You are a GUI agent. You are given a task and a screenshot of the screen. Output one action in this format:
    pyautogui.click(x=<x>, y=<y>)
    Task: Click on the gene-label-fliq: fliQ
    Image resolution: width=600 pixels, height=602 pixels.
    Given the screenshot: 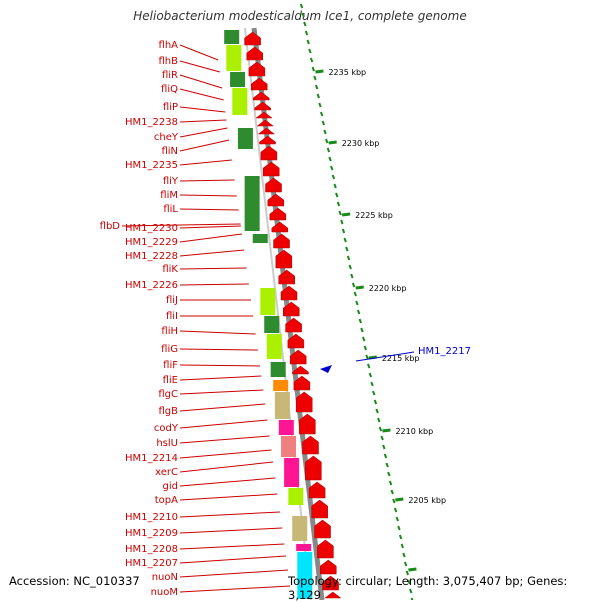 What is the action you would take?
    pyautogui.click(x=169, y=89)
    